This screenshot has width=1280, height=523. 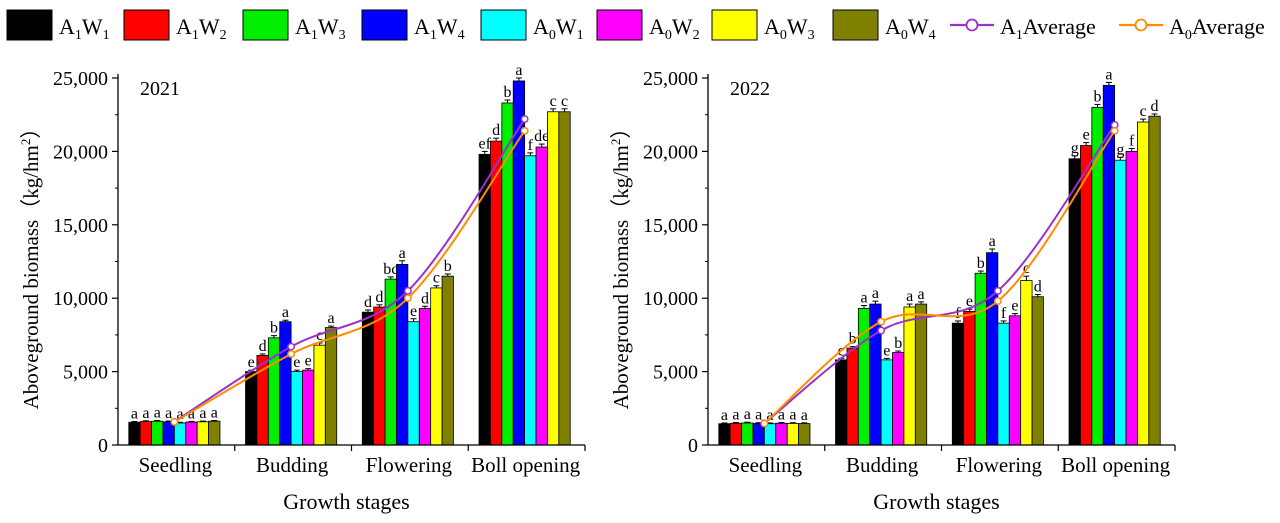 What do you see at coordinates (882, 465) in the screenshot?
I see `x-tick-label: Budding` at bounding box center [882, 465].